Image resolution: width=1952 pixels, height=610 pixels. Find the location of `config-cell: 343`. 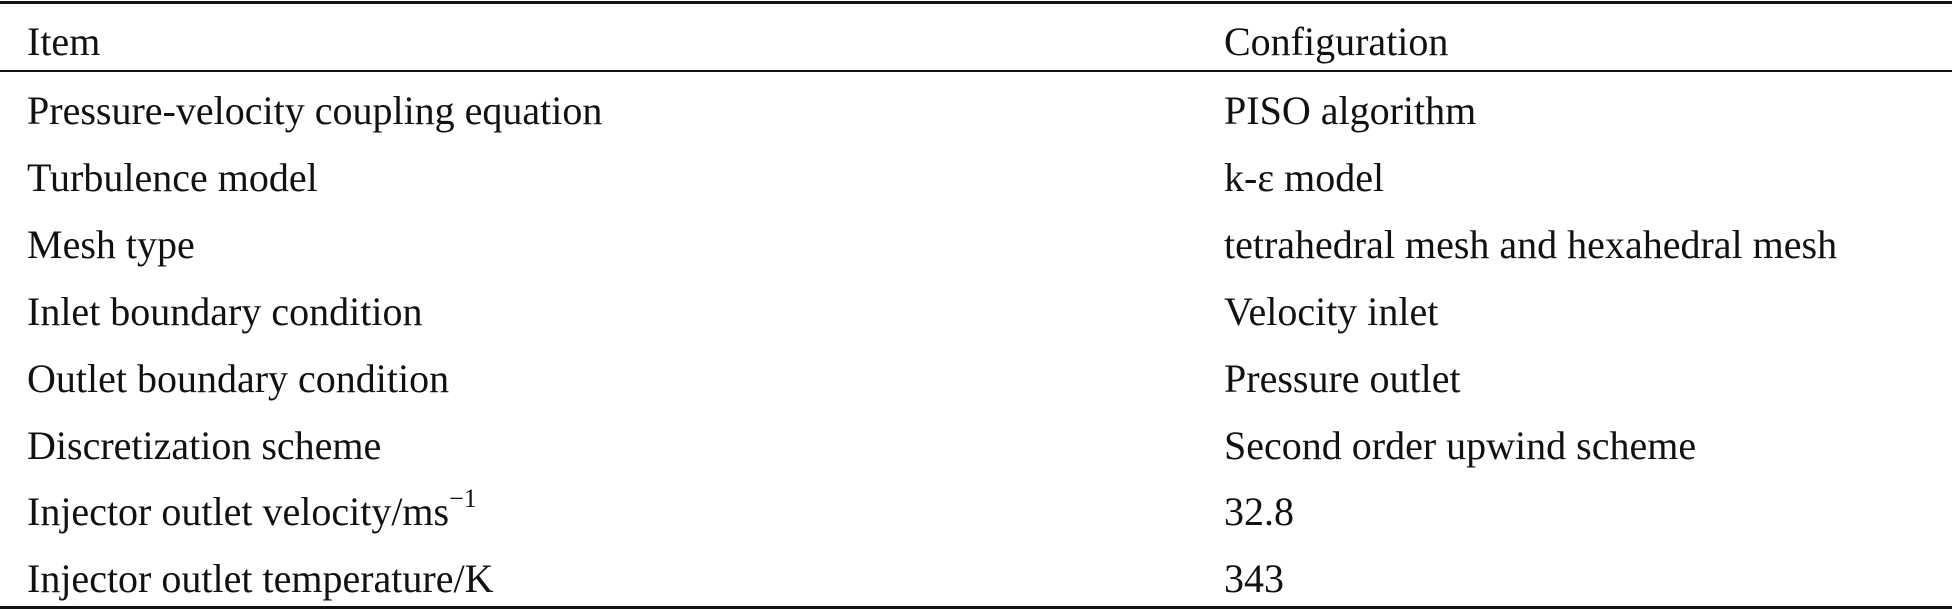

config-cell: 343 is located at coordinates (1254, 579).